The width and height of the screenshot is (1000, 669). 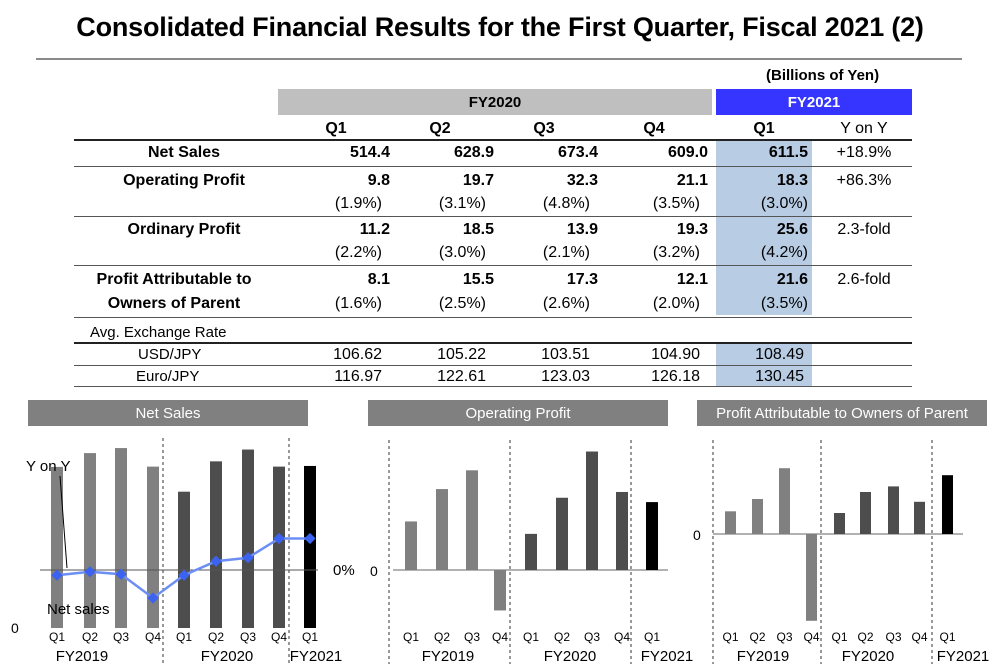 What do you see at coordinates (358, 252) in the screenshot?
I see `ord-profit-pct-q1: (2.2%)` at bounding box center [358, 252].